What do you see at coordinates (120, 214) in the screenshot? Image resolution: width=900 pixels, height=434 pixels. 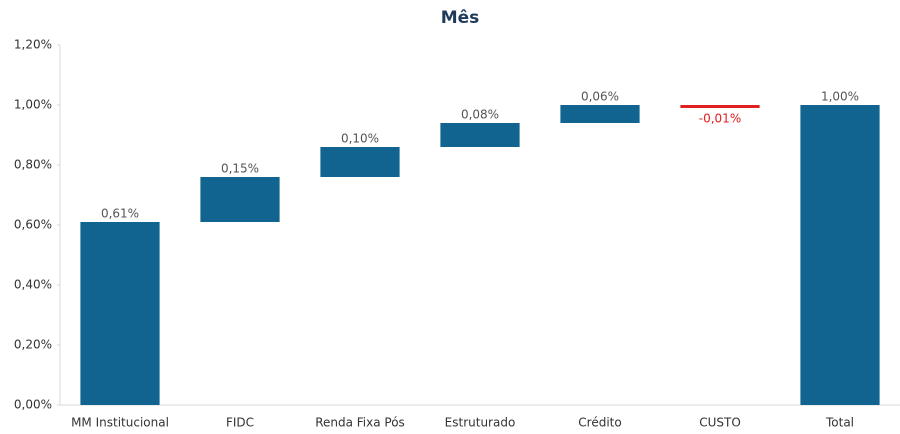 I see `value-label: 0,61%` at bounding box center [120, 214].